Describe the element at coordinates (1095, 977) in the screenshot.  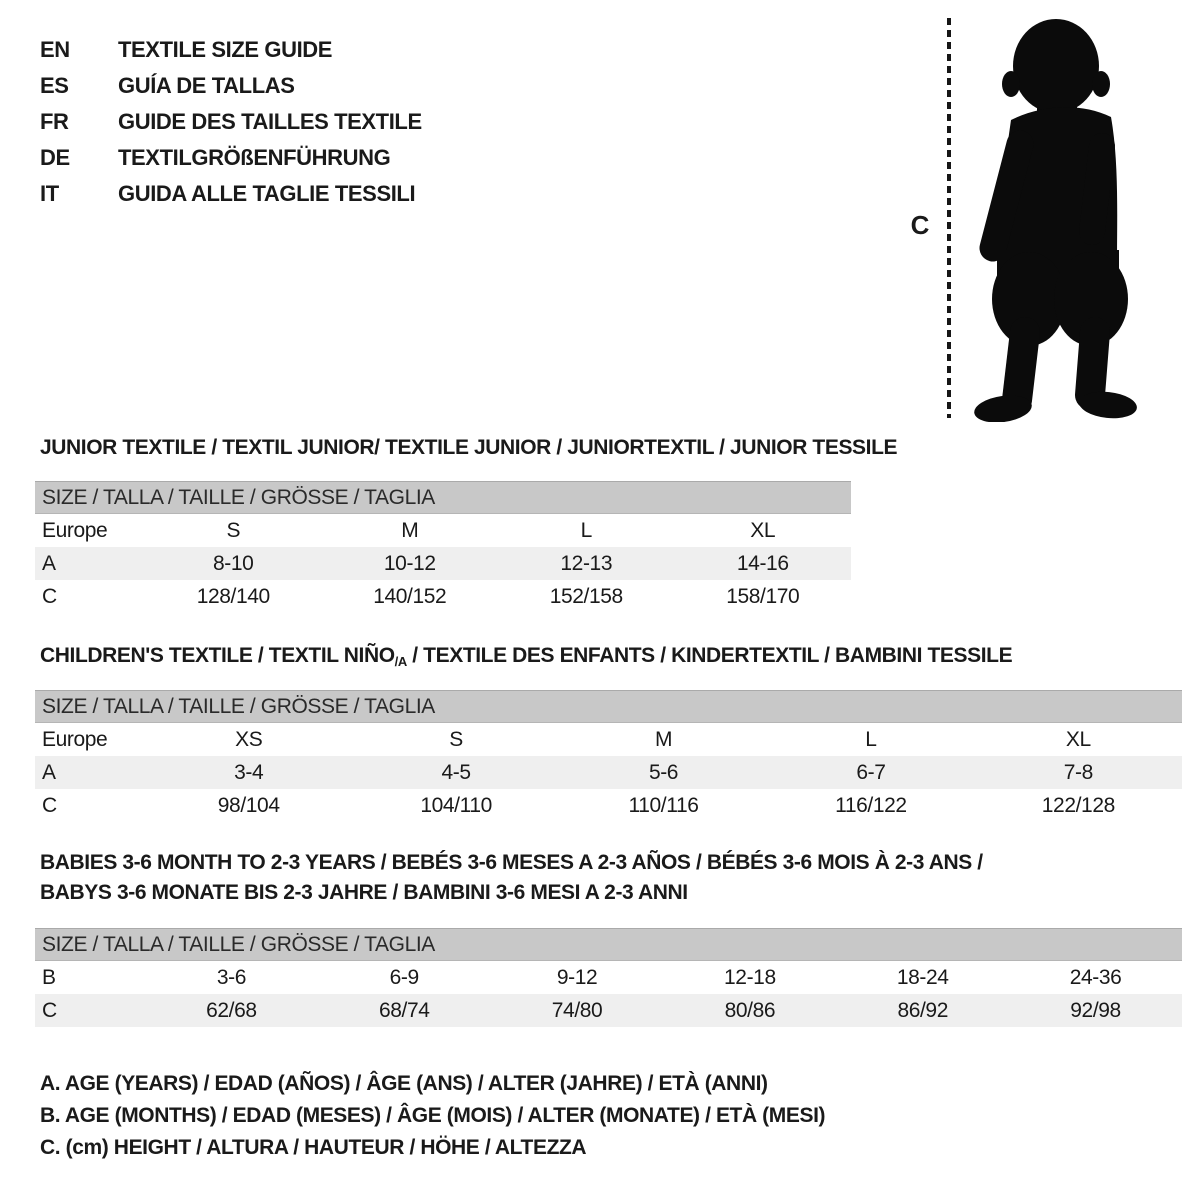
I see `table-cell: 24-36` at that location.